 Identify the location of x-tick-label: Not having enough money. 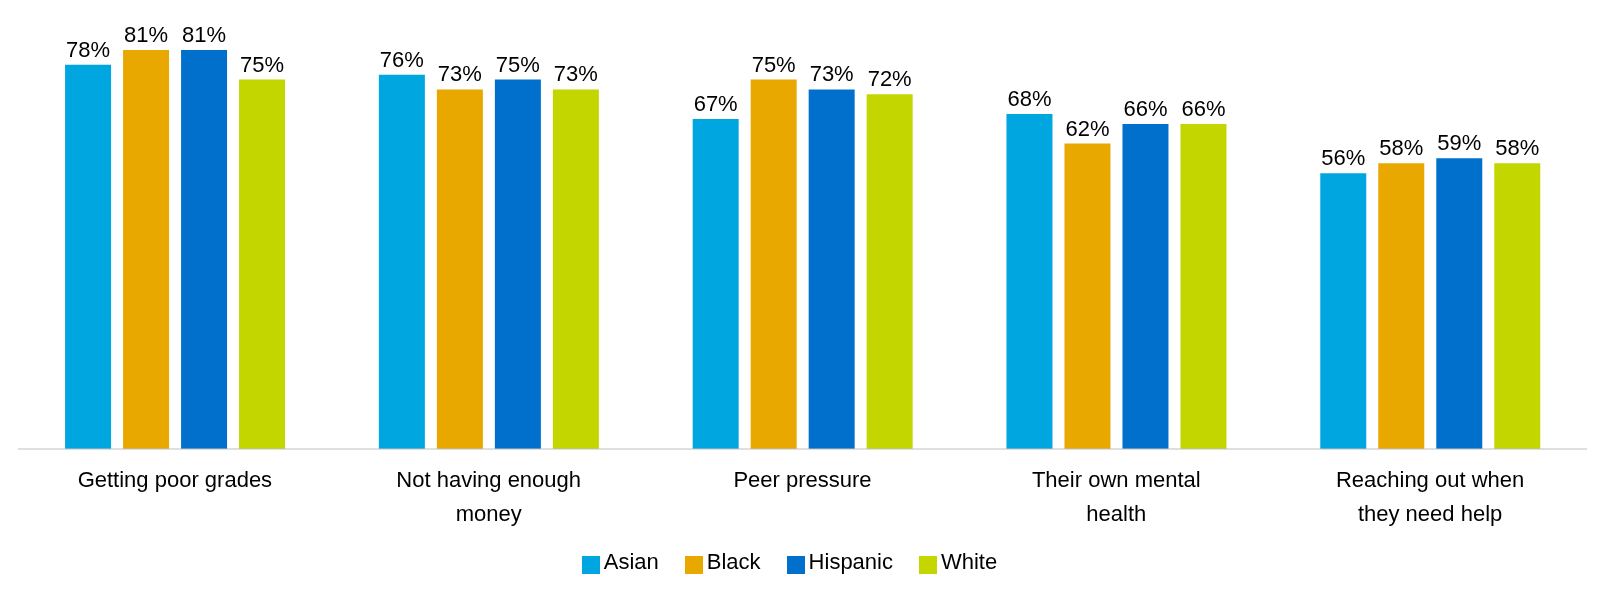
(489, 496).